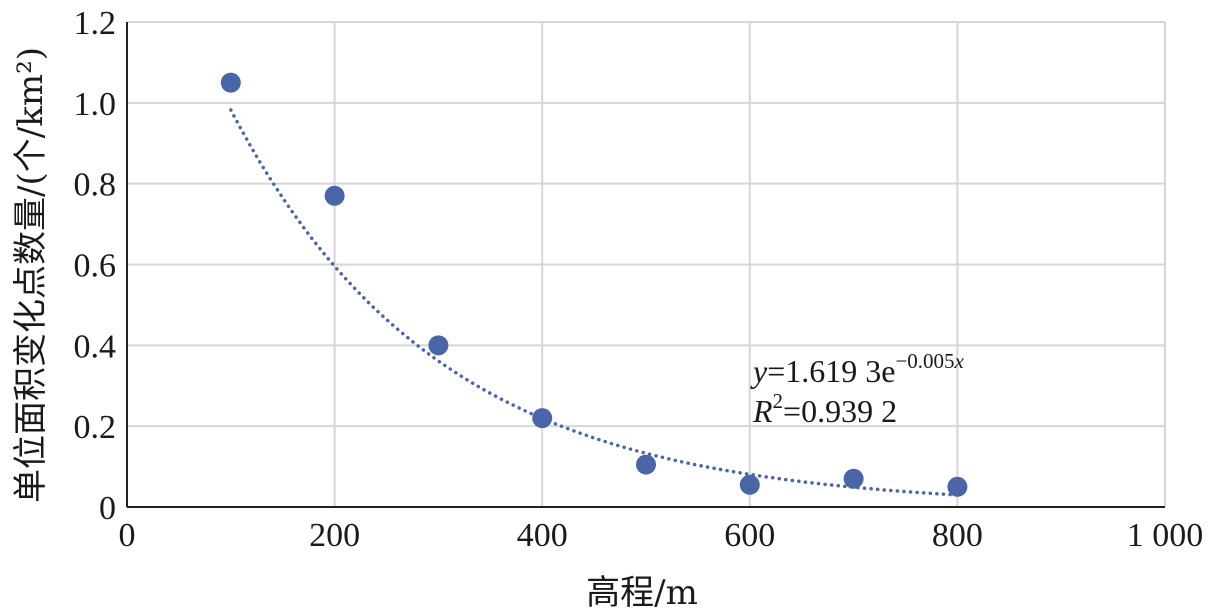 The image size is (1213, 616). I want to click on x-tick-label: 400, so click(542, 535).